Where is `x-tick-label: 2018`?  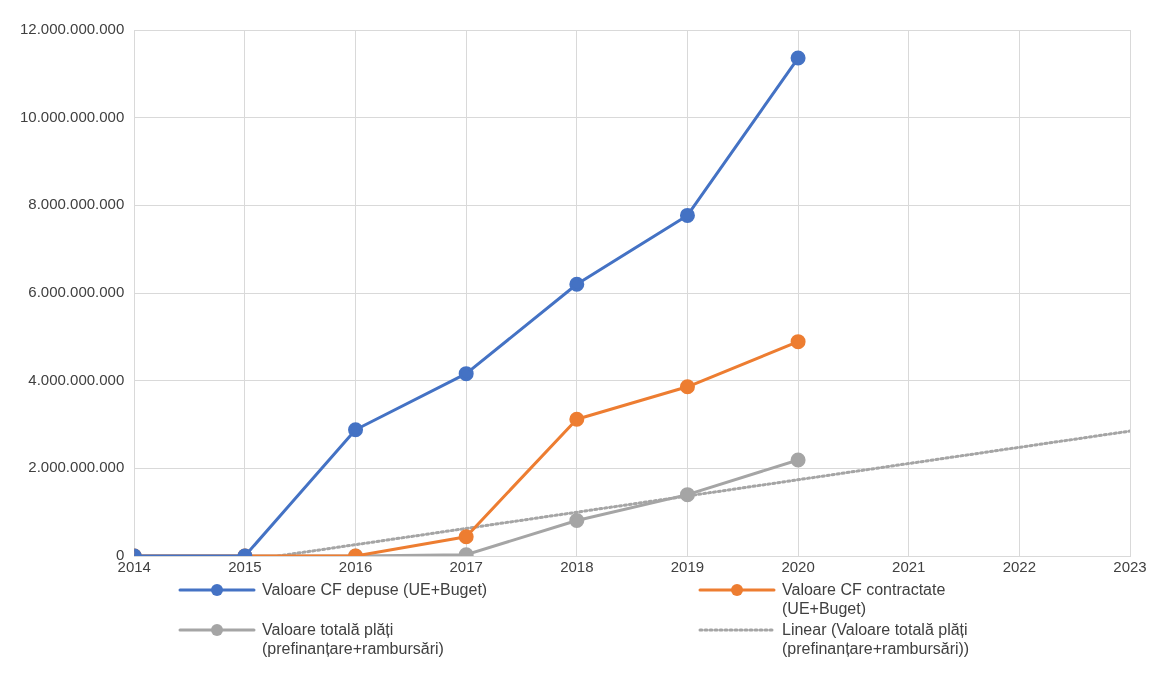
x-tick-label: 2018 is located at coordinates (577, 567).